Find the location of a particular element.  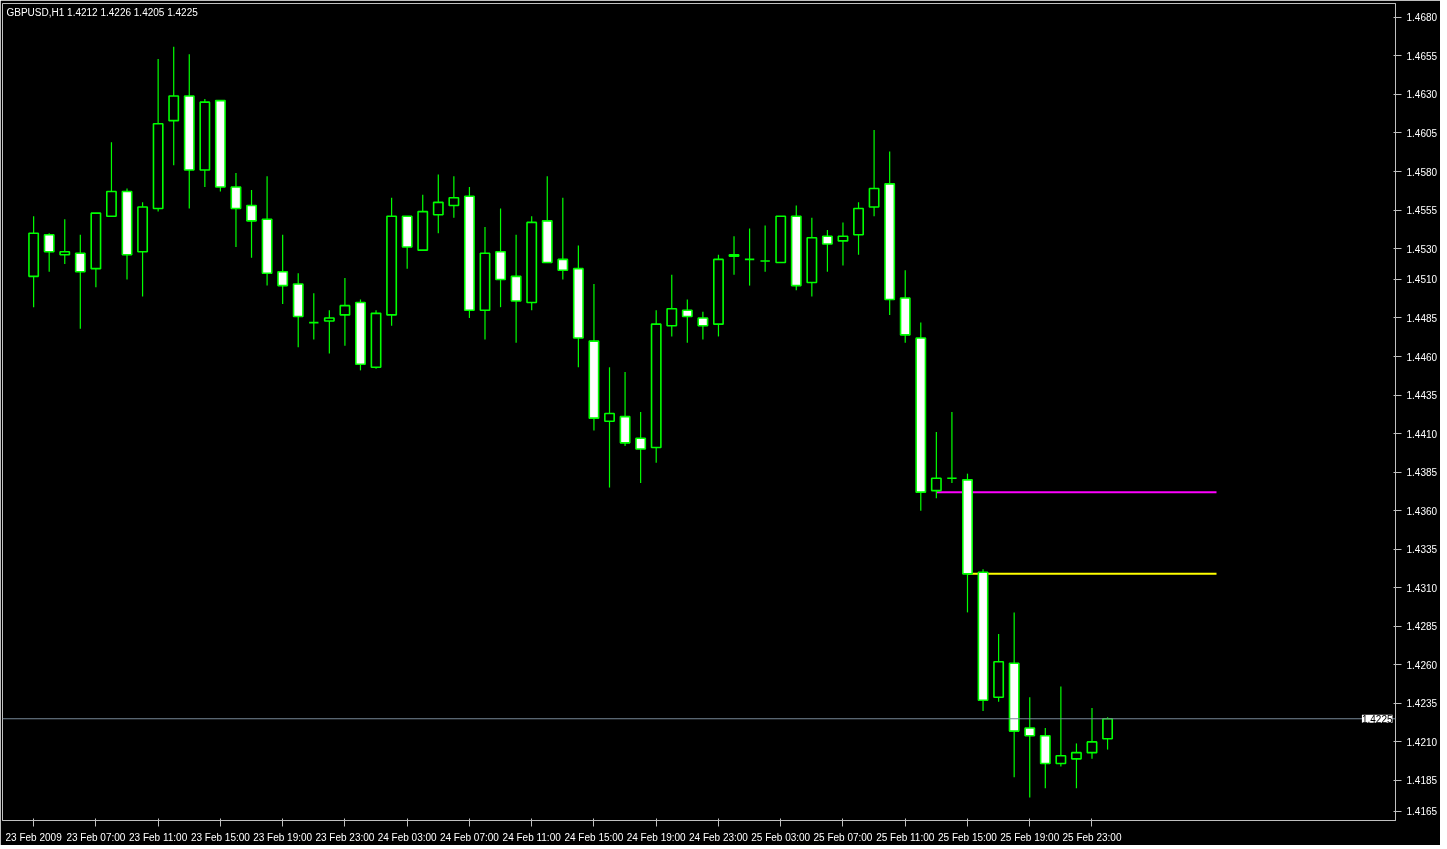

y-tick-label: 1.4165 is located at coordinates (1422, 812).